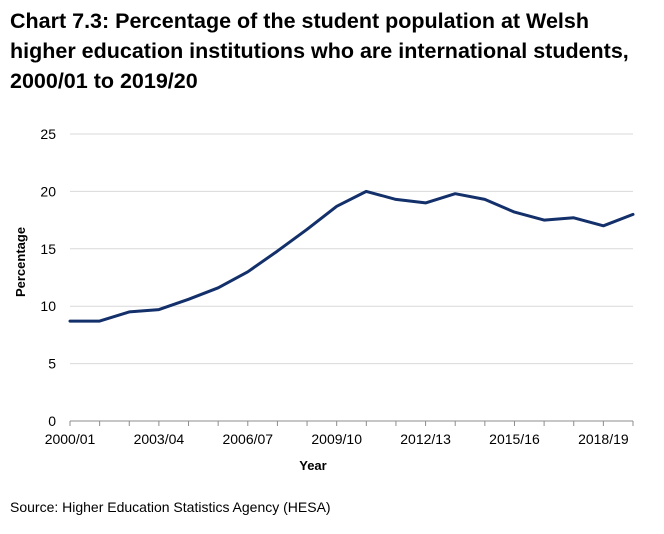  What do you see at coordinates (159, 439) in the screenshot?
I see `x-tick-label-2003/04: 2003/04` at bounding box center [159, 439].